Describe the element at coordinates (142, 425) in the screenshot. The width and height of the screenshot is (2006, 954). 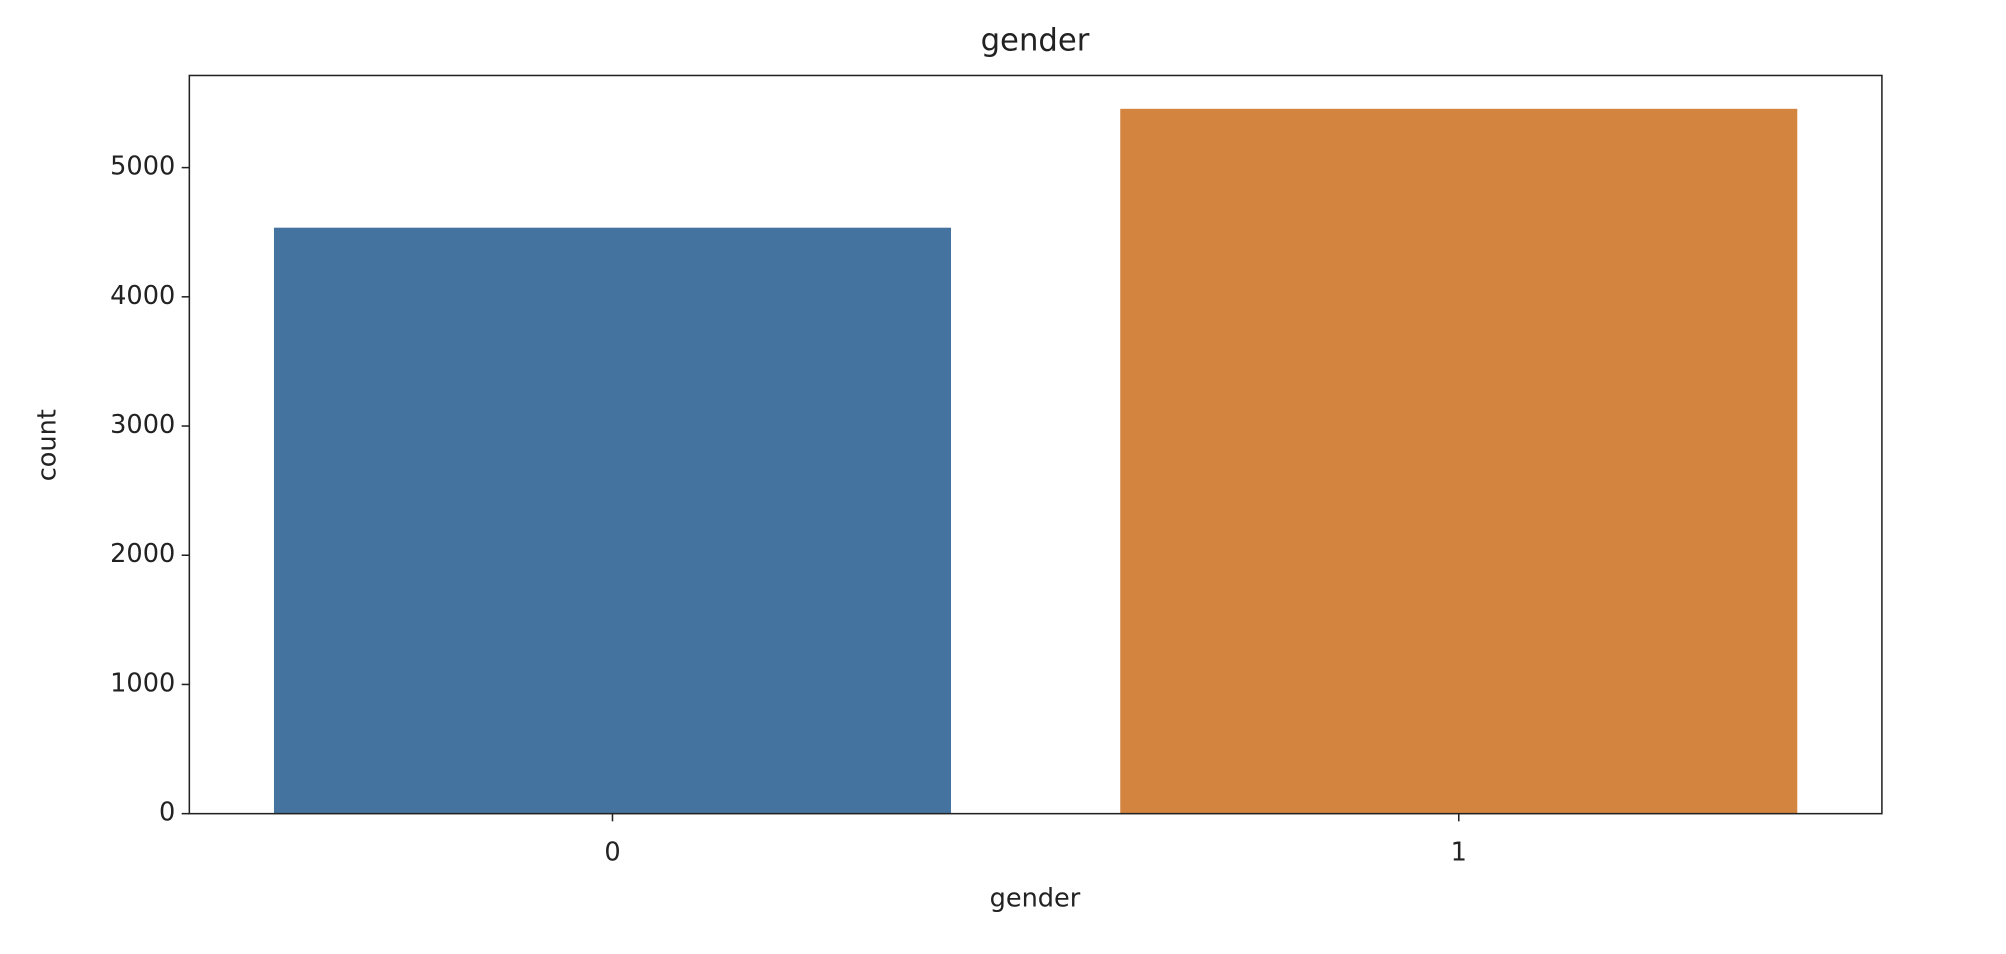
I see `y-tick-label: 3000` at that location.